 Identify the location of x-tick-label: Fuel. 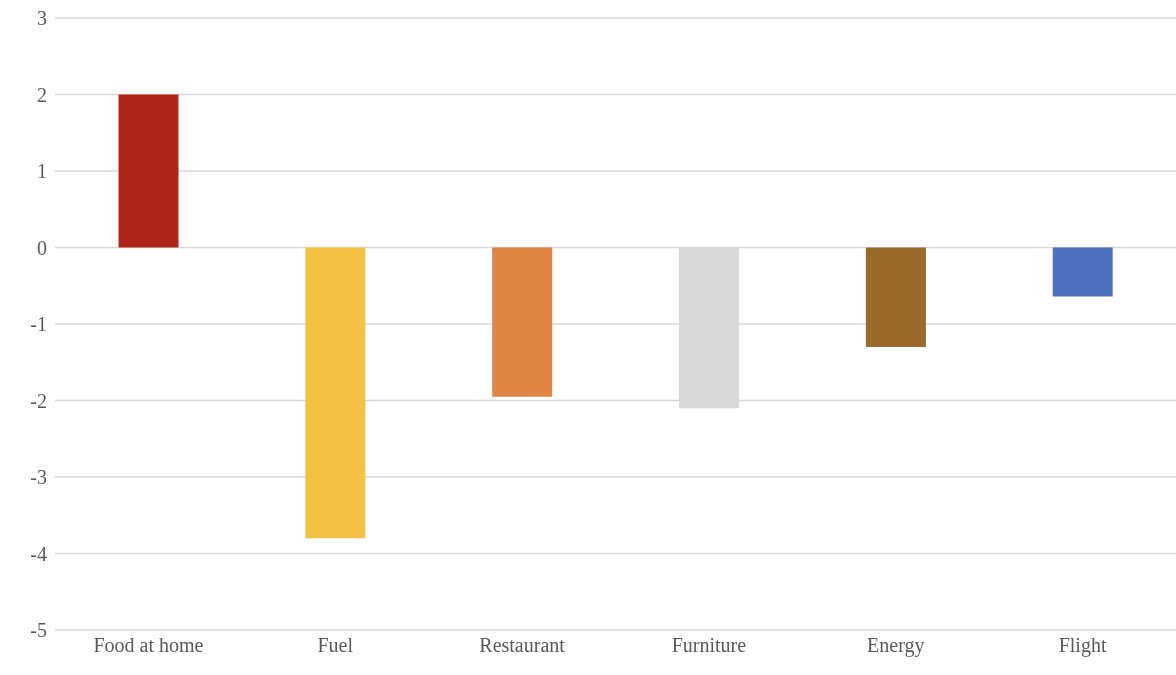
(335, 645).